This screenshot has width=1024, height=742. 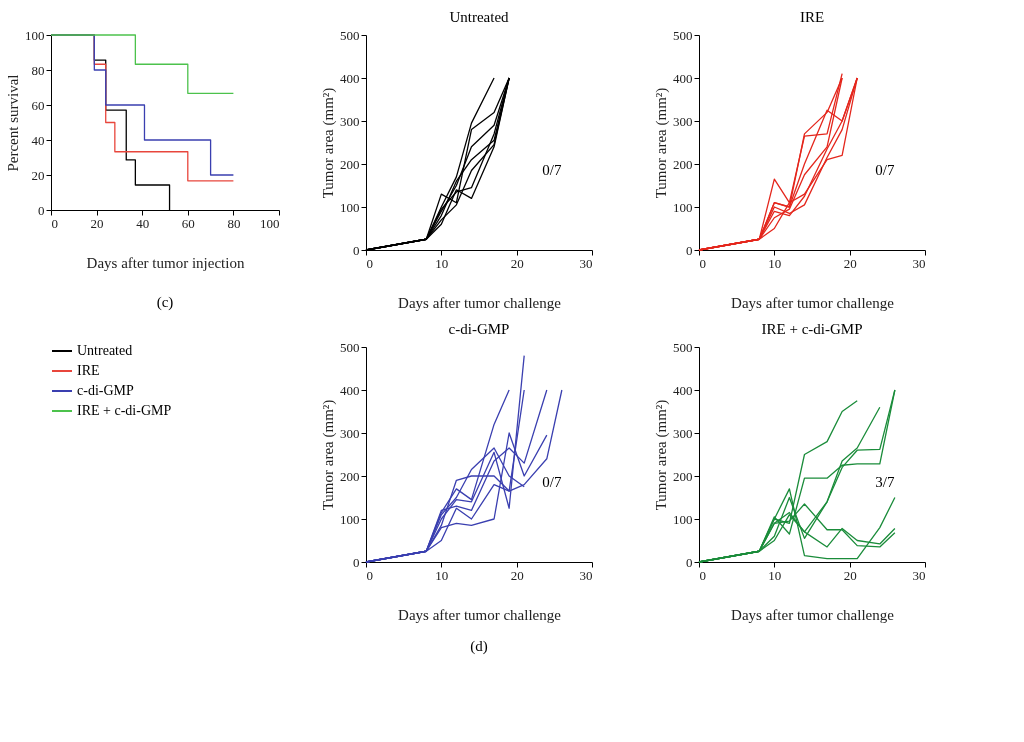 What do you see at coordinates (234, 223) in the screenshot?
I see `x-tick-label: 80` at bounding box center [234, 223].